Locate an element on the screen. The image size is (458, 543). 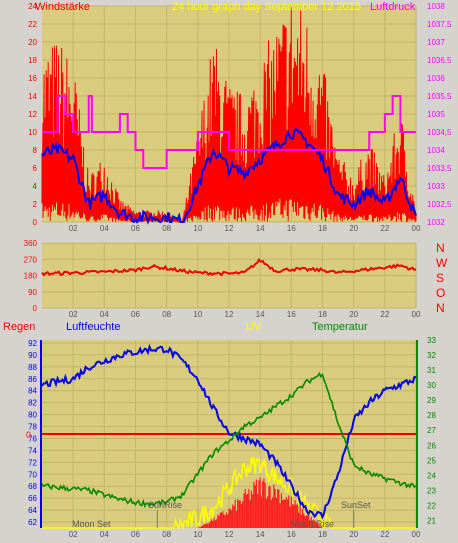
wind-left-label: Windstärke is located at coordinates (62, 7).